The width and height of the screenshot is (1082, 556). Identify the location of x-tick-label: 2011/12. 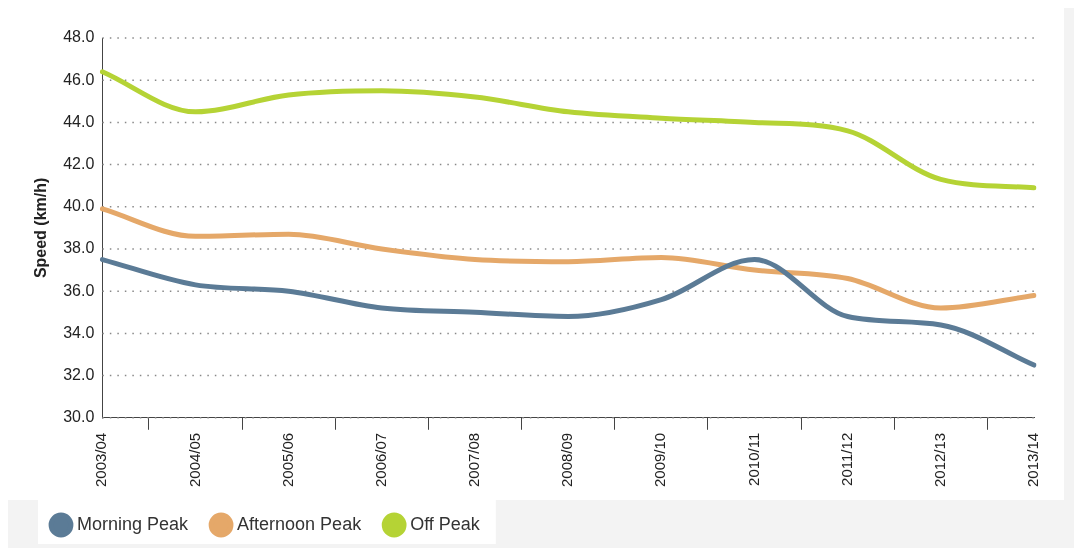
(846, 459).